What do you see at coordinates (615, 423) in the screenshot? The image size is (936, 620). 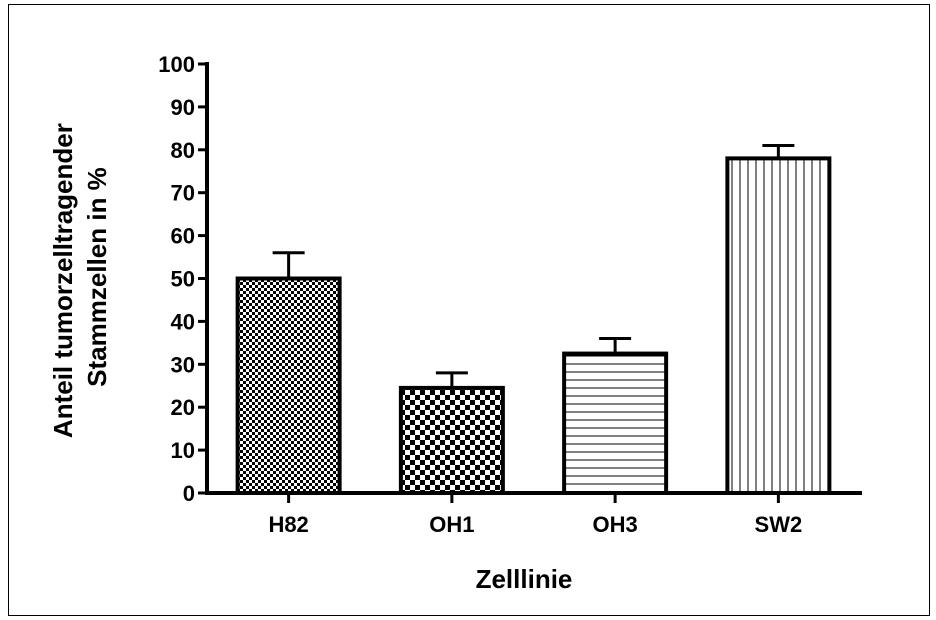 I see `bar-oh3` at bounding box center [615, 423].